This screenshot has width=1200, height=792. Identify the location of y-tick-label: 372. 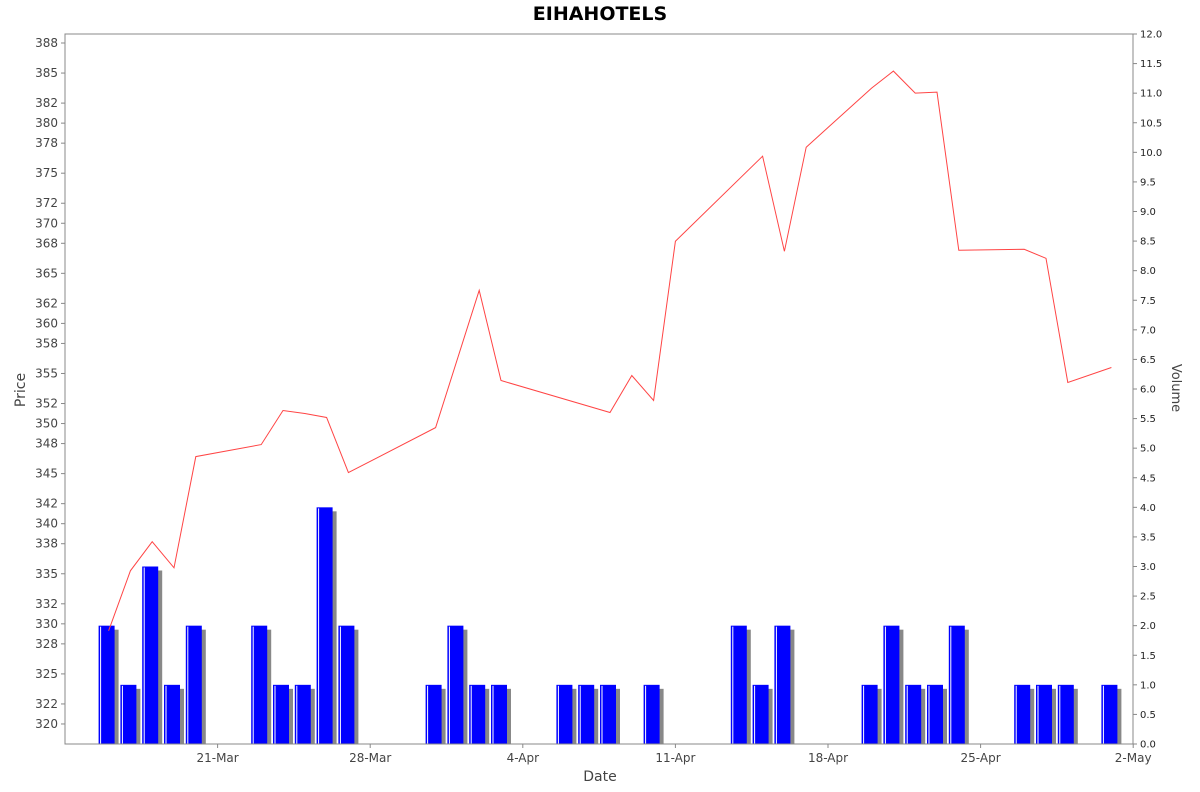
(46, 203).